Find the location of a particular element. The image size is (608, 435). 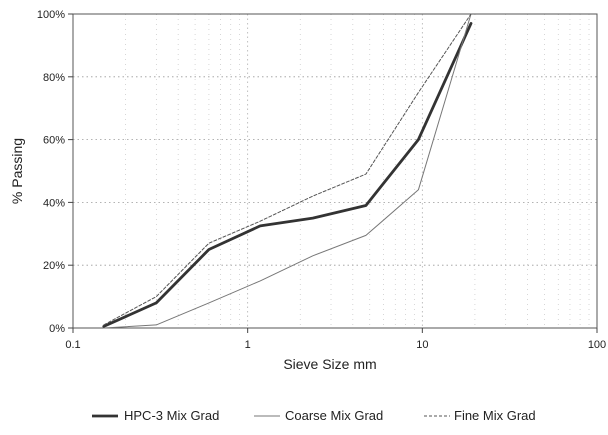

y-tick-label: 40% is located at coordinates (54, 203).